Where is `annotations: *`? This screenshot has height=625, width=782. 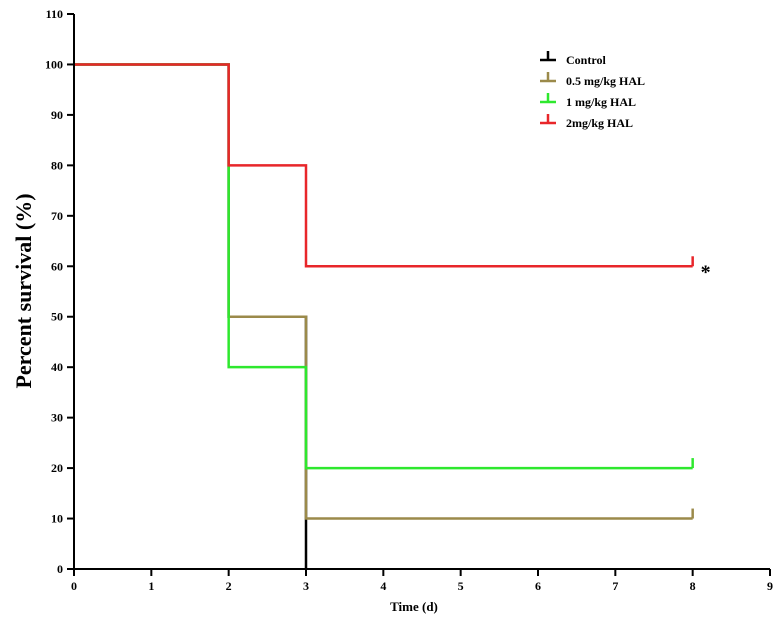 annotations: * is located at coordinates (706, 272).